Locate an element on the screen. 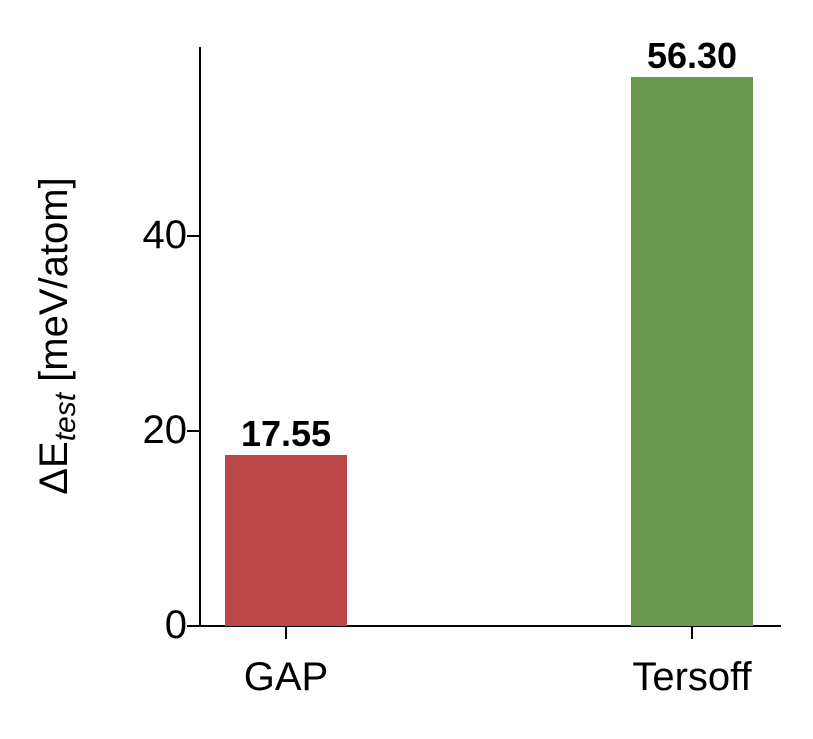 The width and height of the screenshot is (813, 739). y-tick-label: 40 is located at coordinates (165, 235).